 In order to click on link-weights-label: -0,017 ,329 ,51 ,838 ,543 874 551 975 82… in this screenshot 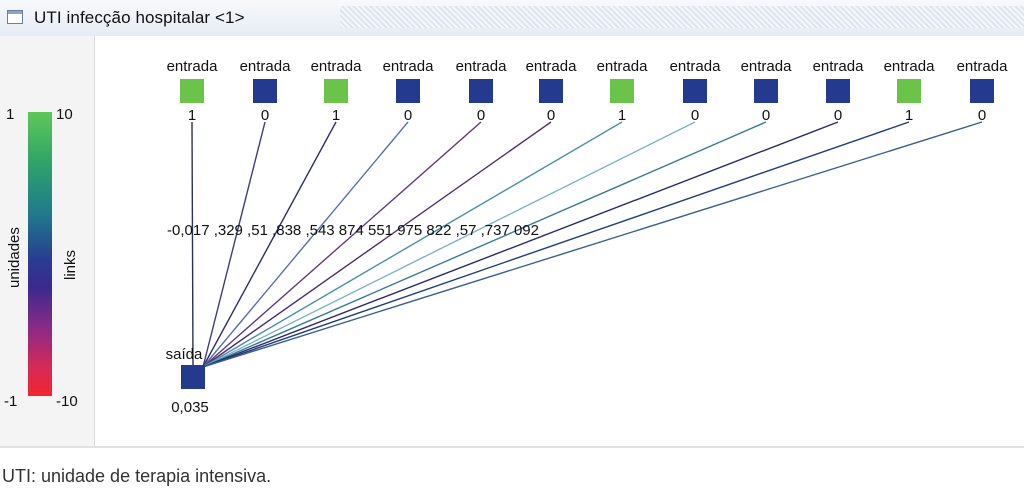, I will do `click(353, 230)`.